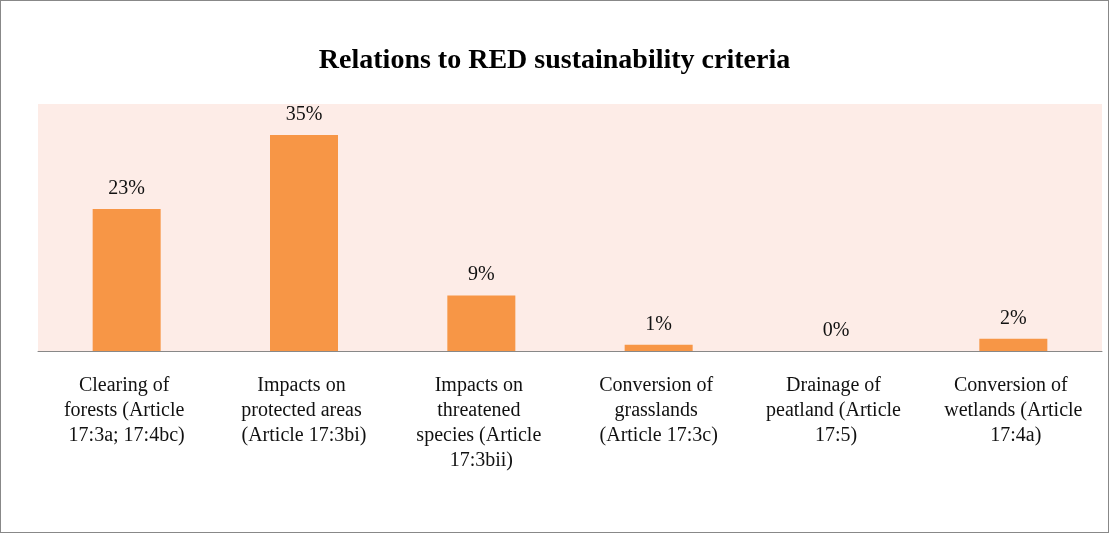  Describe the element at coordinates (836, 409) in the screenshot. I see `x-tick-label: Drainage of peatland (Article 17:5)` at that location.